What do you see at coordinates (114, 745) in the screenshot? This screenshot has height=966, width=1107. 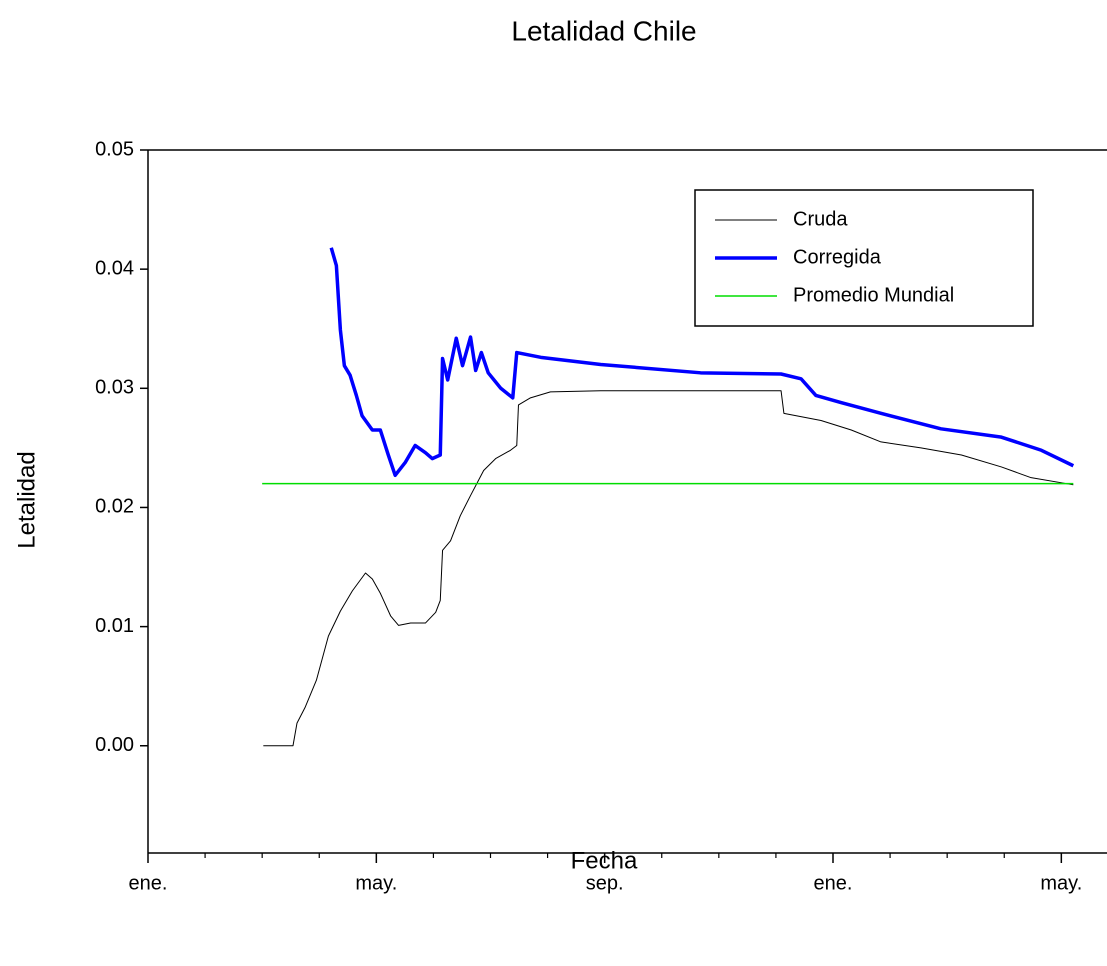 I see `y-tick-label: 0.00` at bounding box center [114, 745].